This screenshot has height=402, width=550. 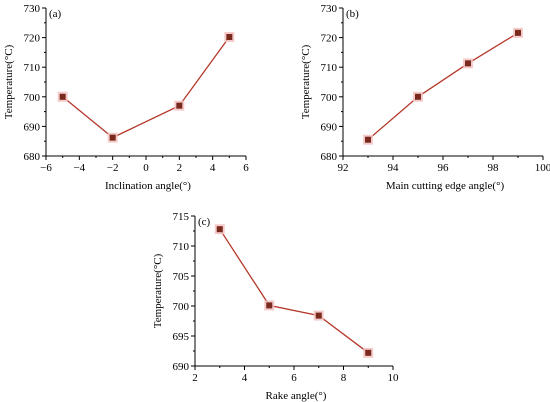 What do you see at coordinates (181, 337) in the screenshot?
I see `y-tick-label: 695` at bounding box center [181, 337].